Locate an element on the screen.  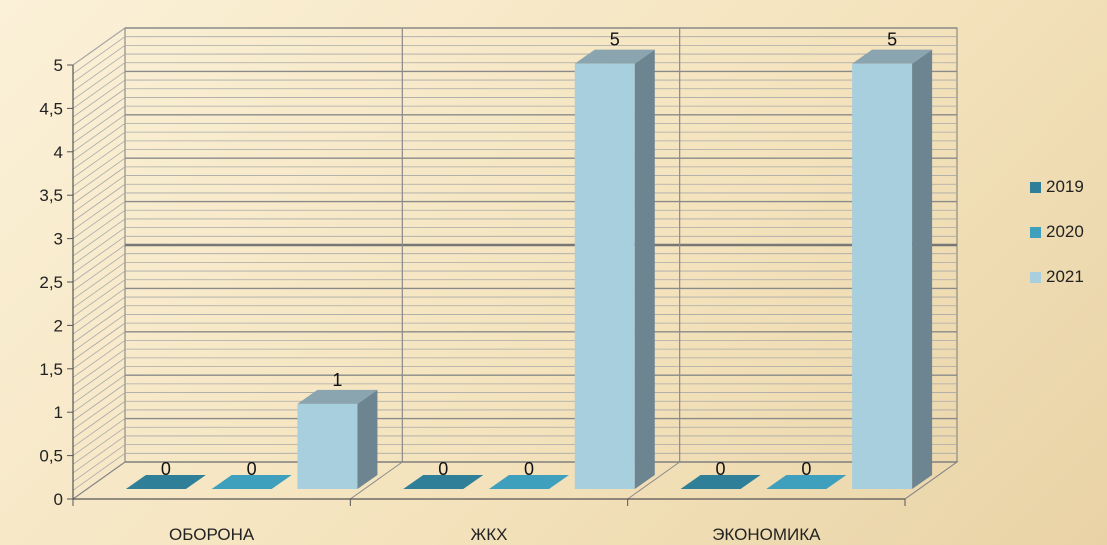
y-tick-label: 2 is located at coordinates (58, 325).